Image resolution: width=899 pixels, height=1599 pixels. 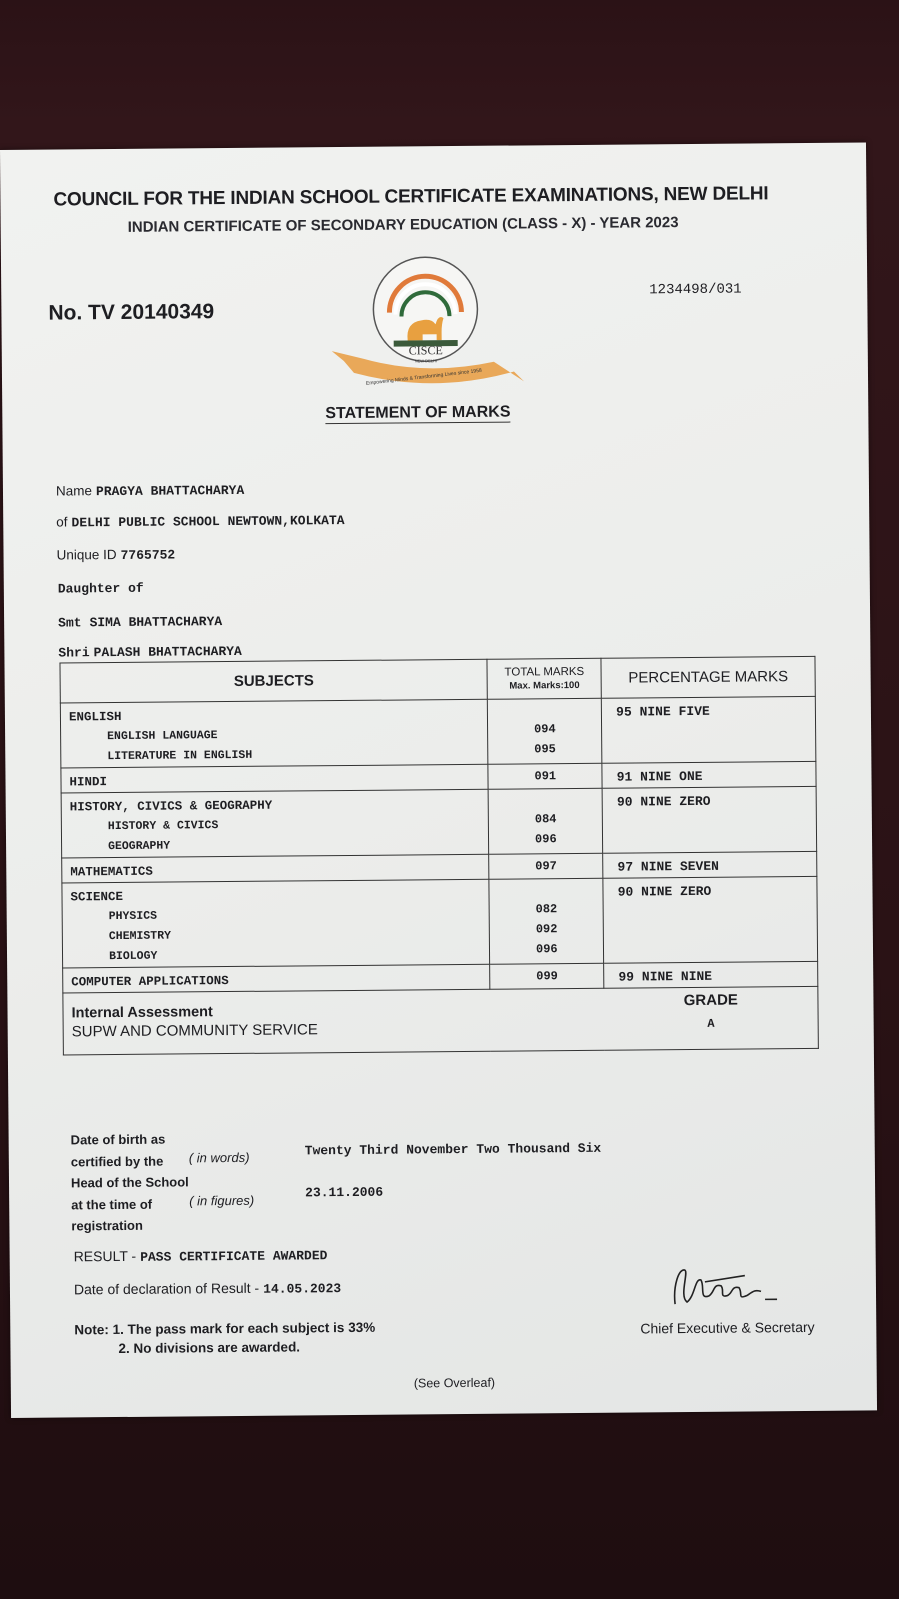 I want to click on grade-value: A, so click(x=711, y=1023).